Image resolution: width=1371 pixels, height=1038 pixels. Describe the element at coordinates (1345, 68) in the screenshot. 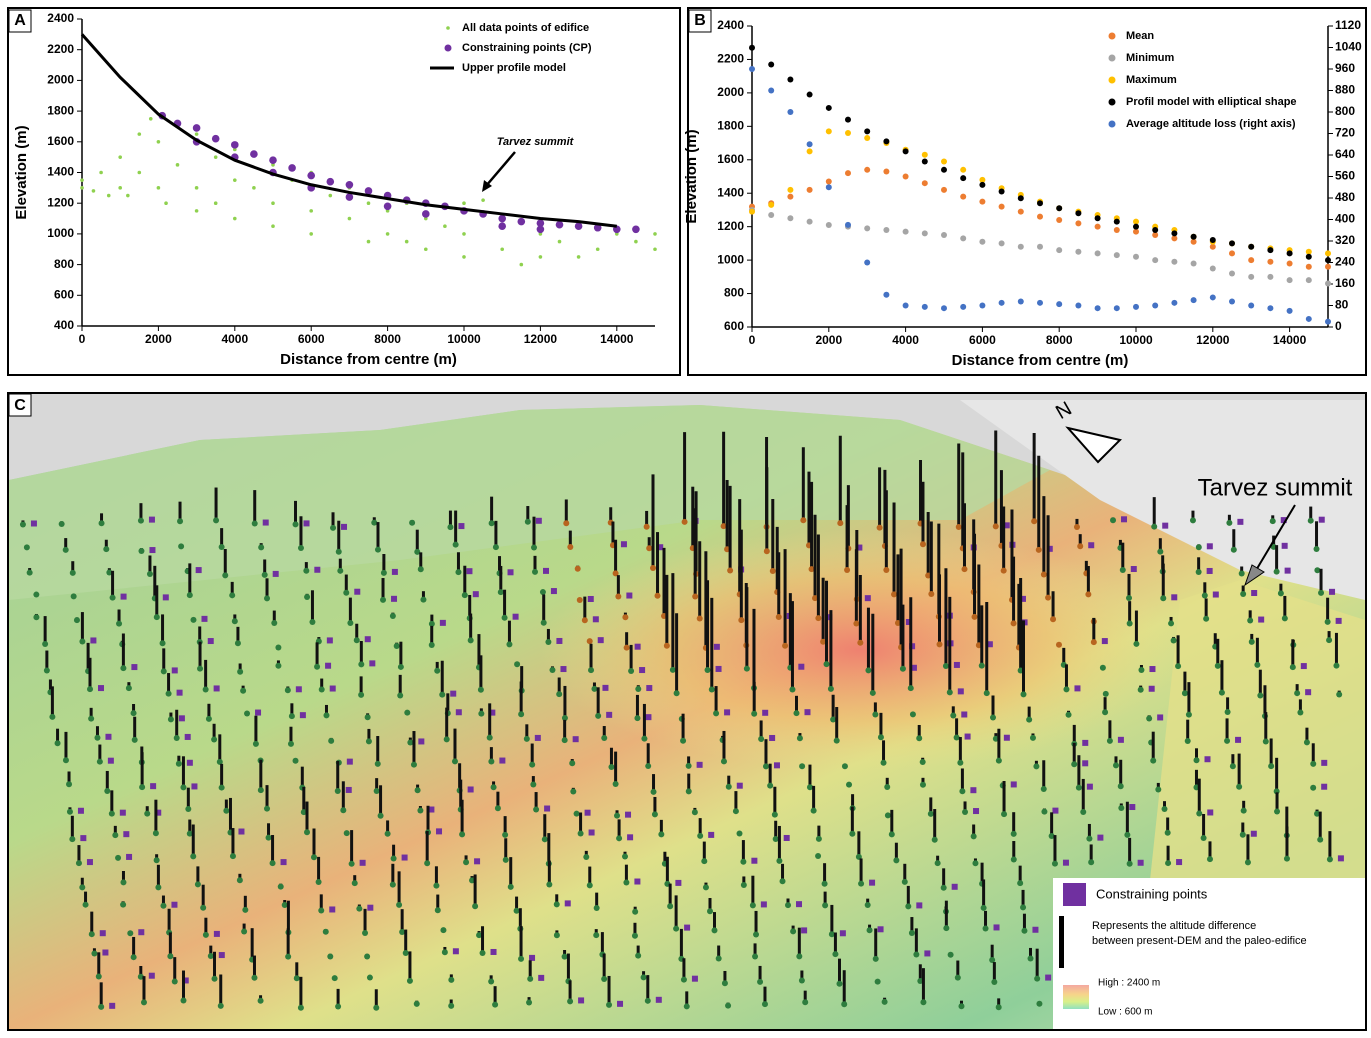

I see `y2-tick-label: 960` at that location.